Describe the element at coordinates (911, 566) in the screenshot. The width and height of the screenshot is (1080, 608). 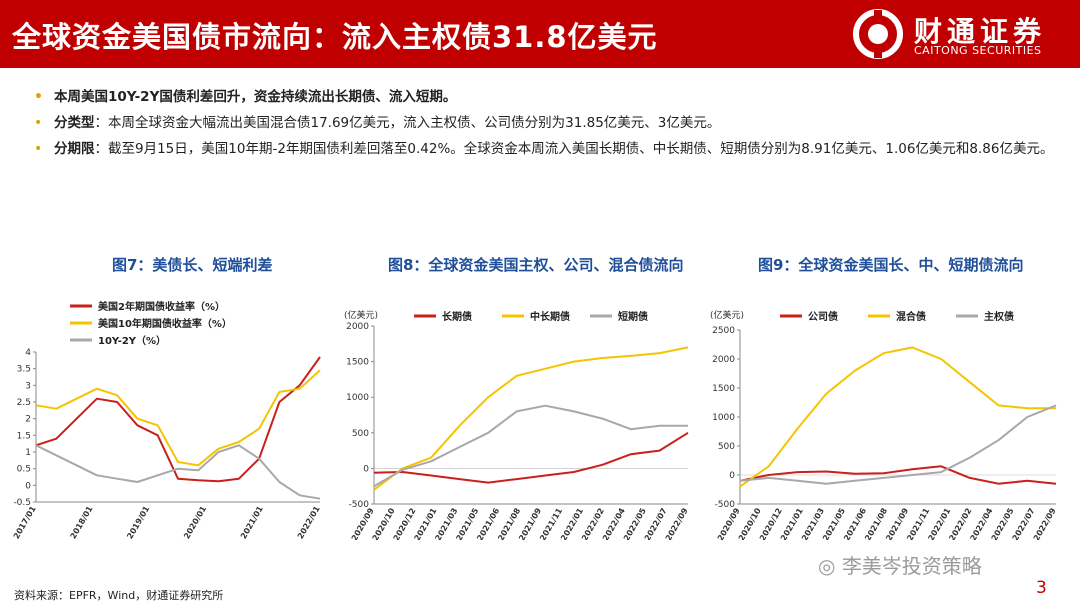
I see `watermark-text: 李美岑投资策略` at that location.